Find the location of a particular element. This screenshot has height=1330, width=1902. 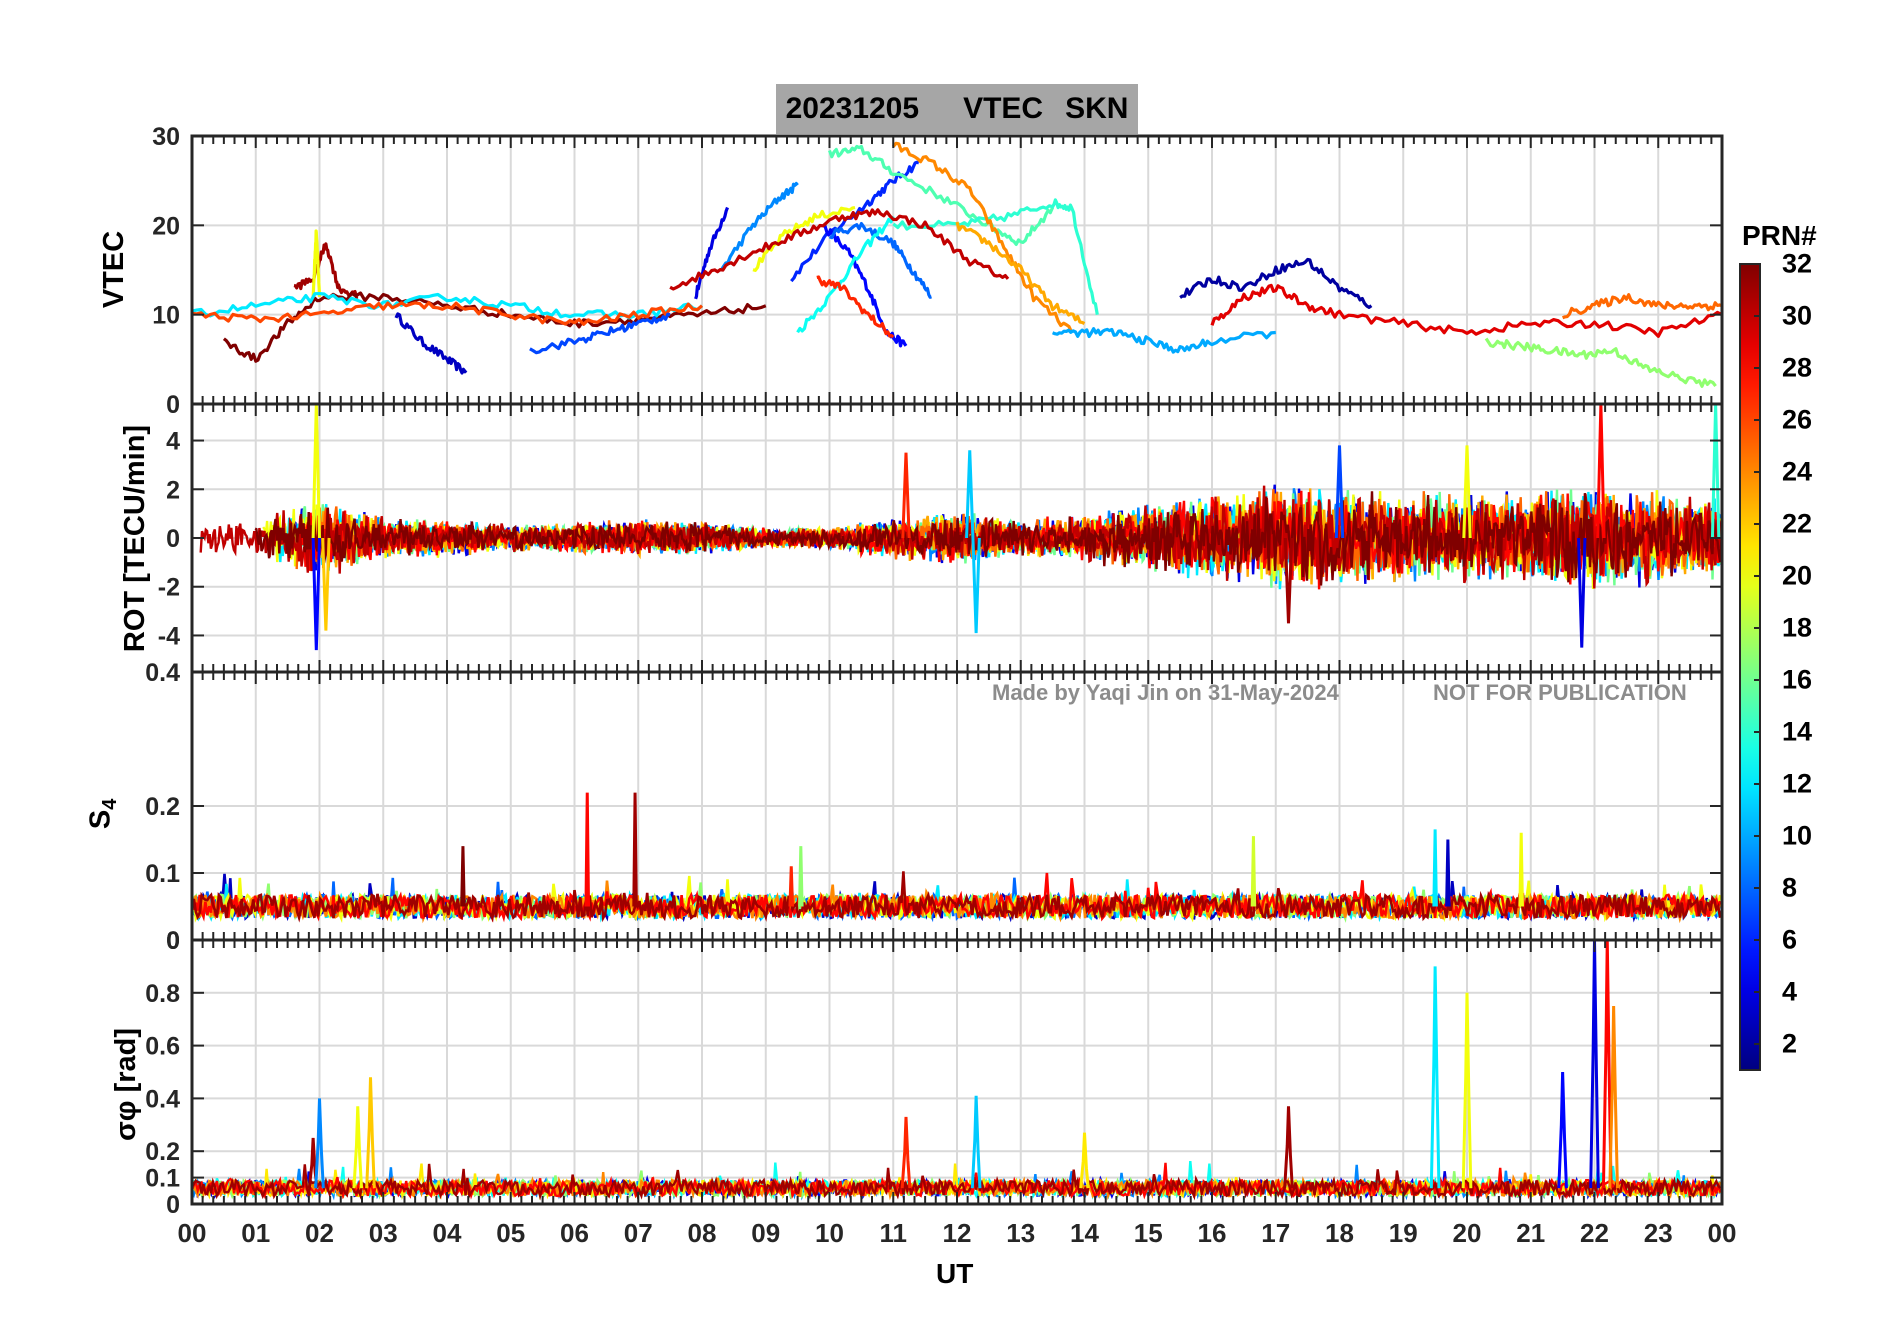

colorbar-tick-label: 32 is located at coordinates (1797, 263).